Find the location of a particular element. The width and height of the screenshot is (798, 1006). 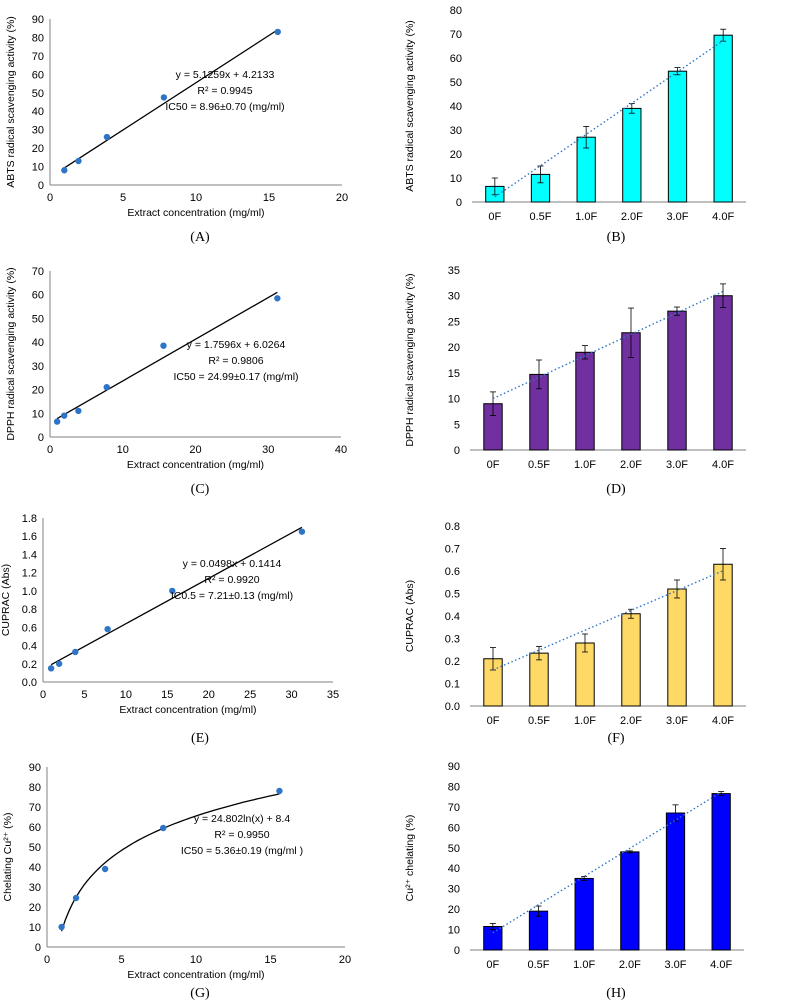

equation-annotation: y = 5.1259x + 4.2133 is located at coordinates (225, 75).